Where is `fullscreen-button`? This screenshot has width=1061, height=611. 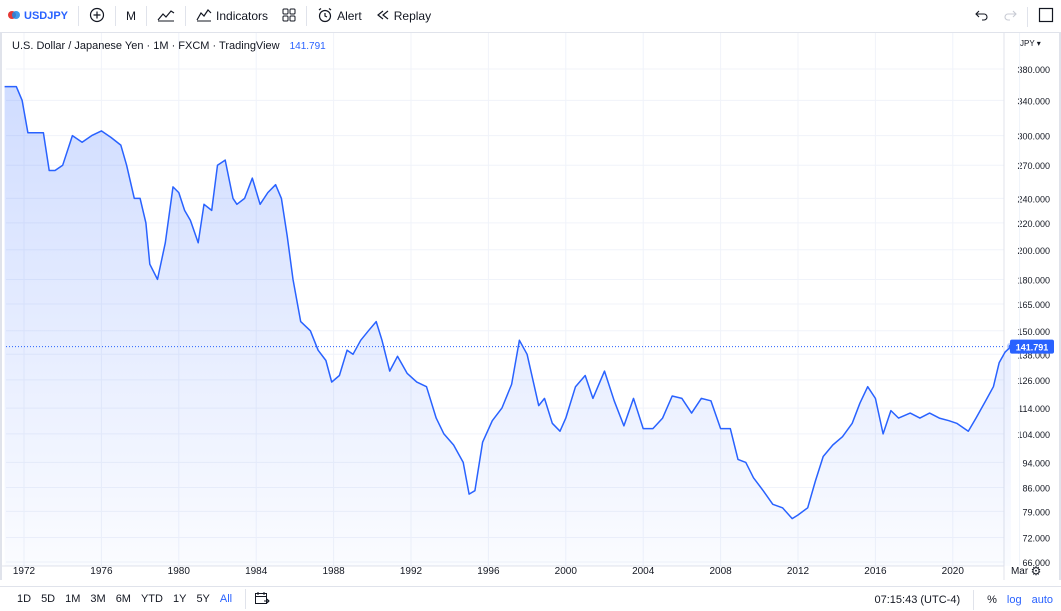 fullscreen-button is located at coordinates (1046, 16).